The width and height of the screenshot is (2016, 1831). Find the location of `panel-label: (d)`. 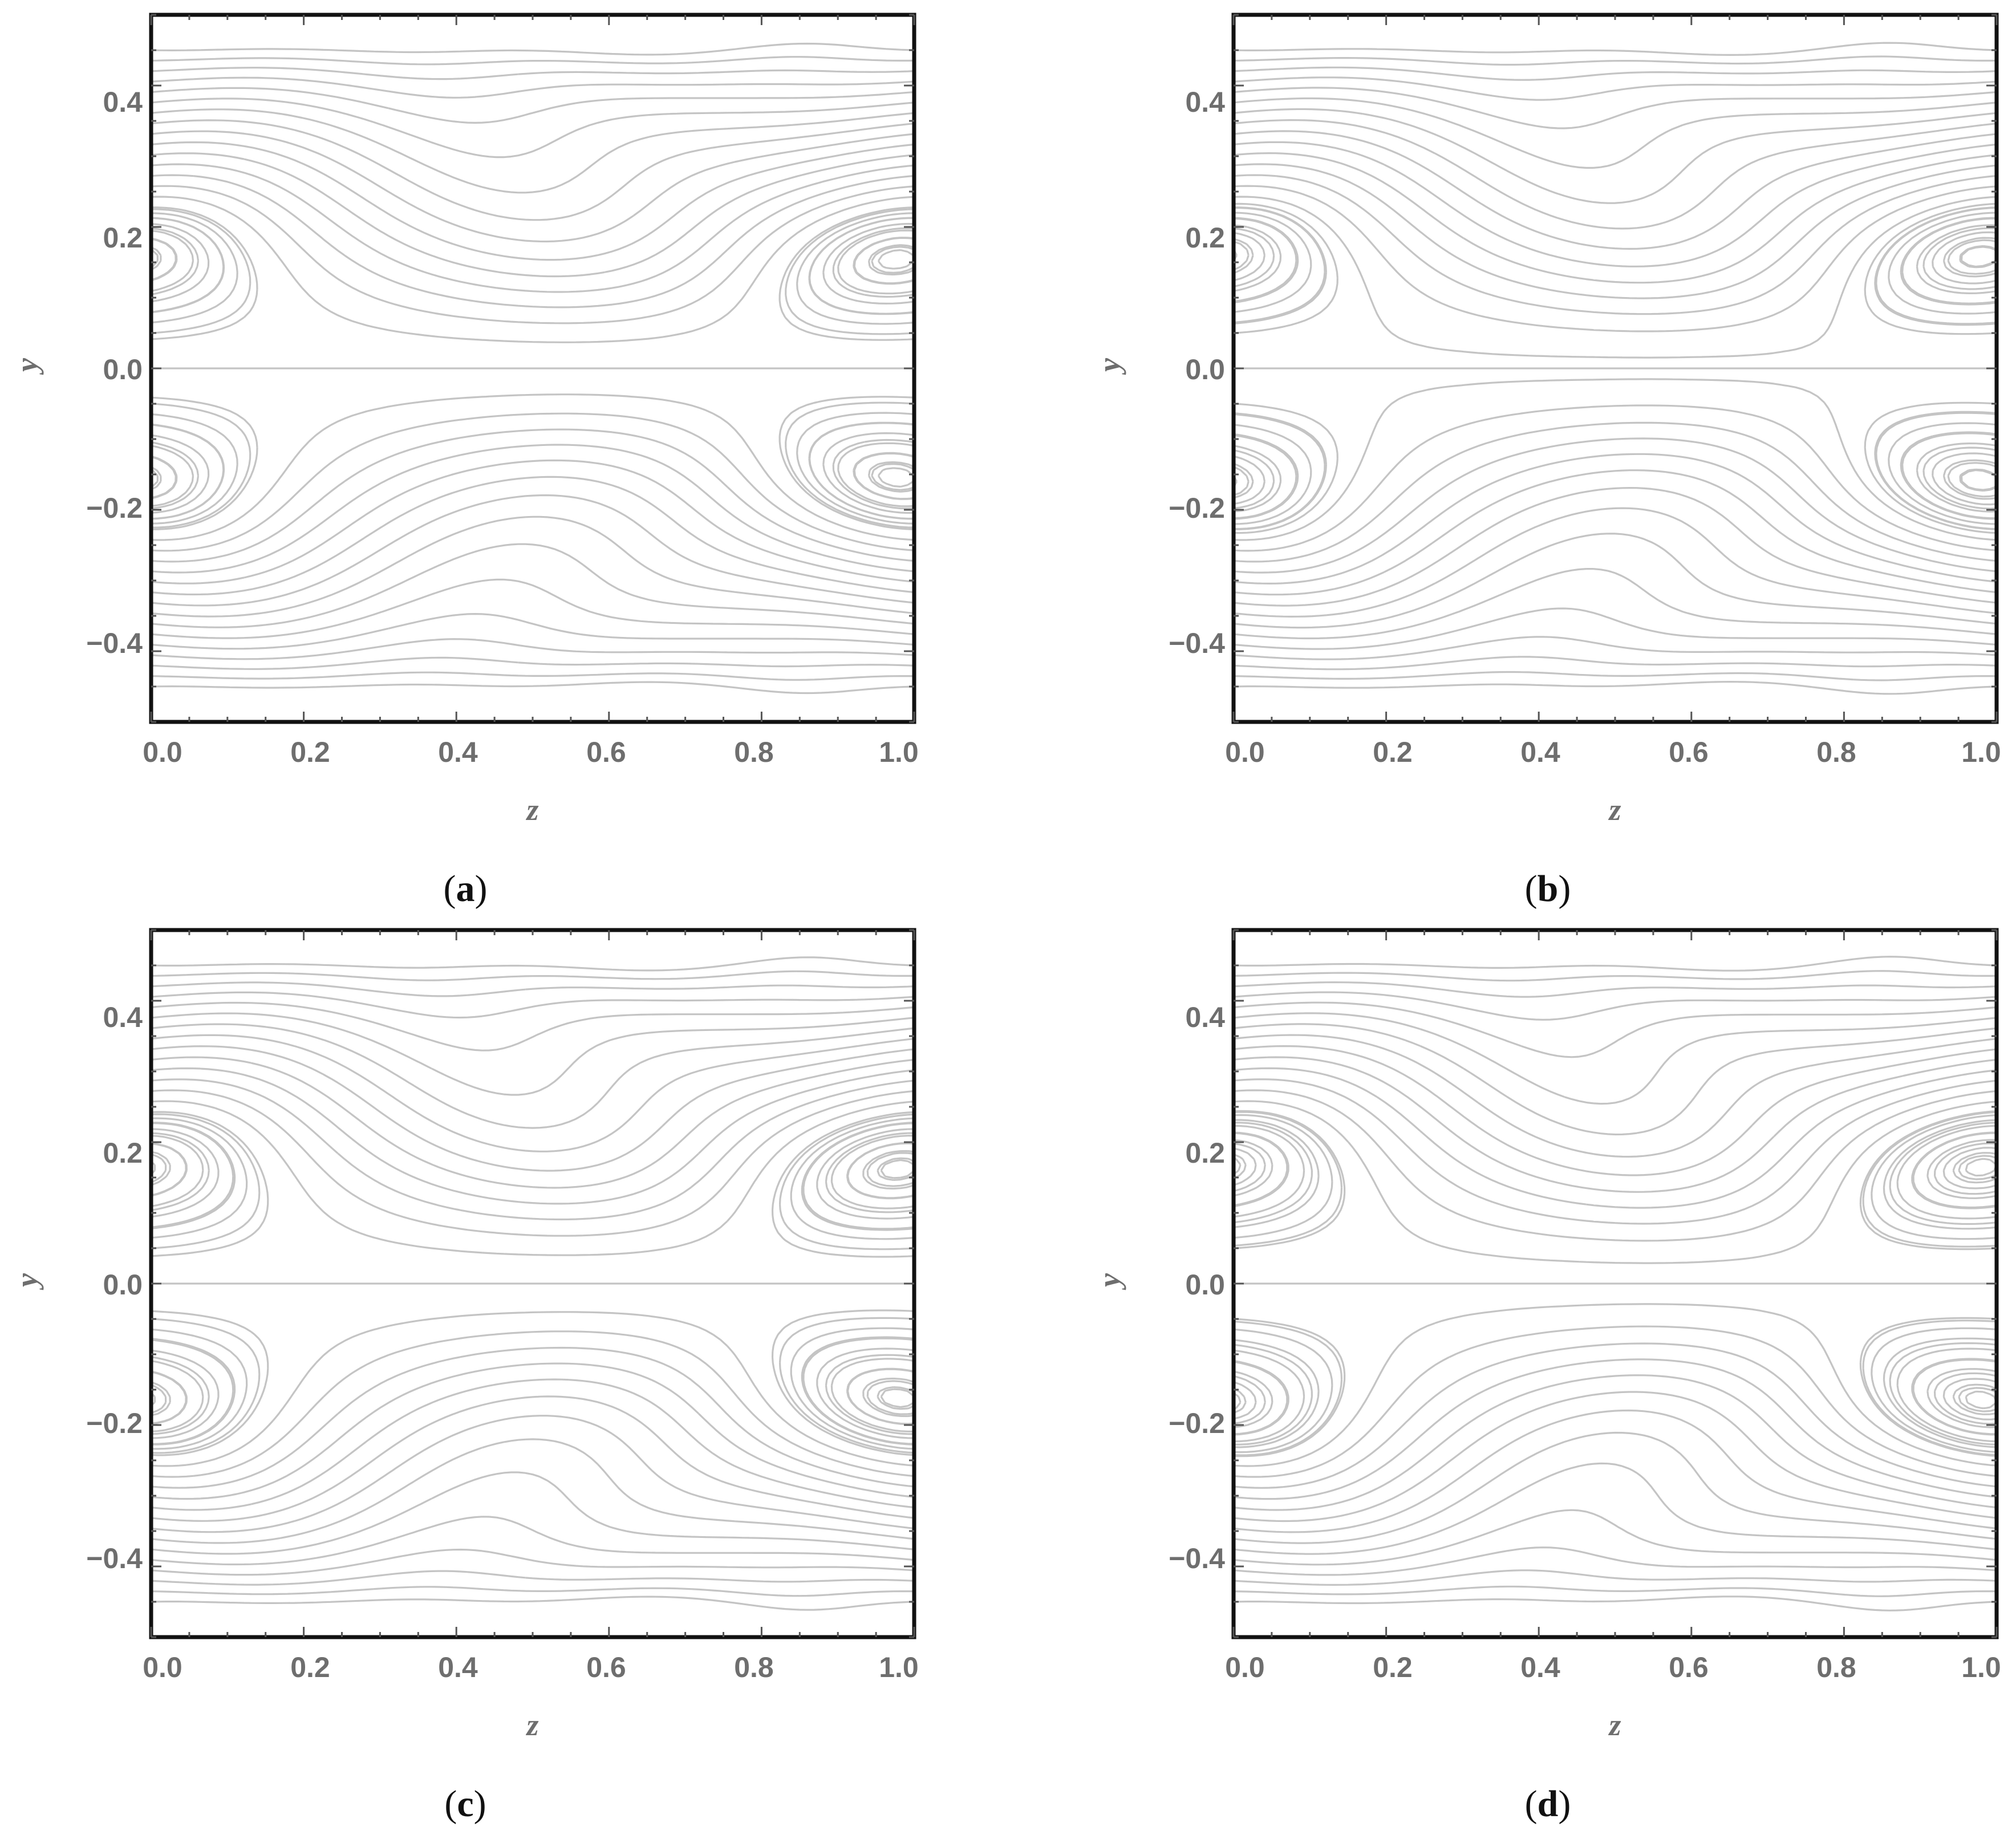

panel-label: (d) is located at coordinates (1548, 1804).